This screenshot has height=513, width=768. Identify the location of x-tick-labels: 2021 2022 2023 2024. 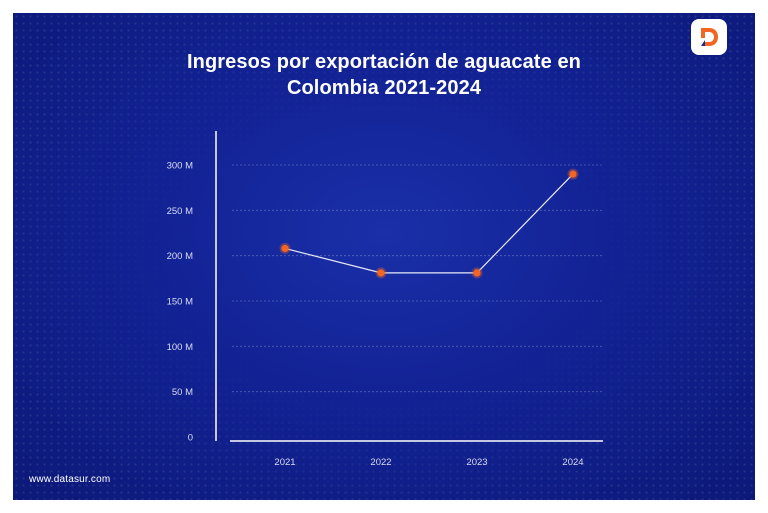
(428, 462).